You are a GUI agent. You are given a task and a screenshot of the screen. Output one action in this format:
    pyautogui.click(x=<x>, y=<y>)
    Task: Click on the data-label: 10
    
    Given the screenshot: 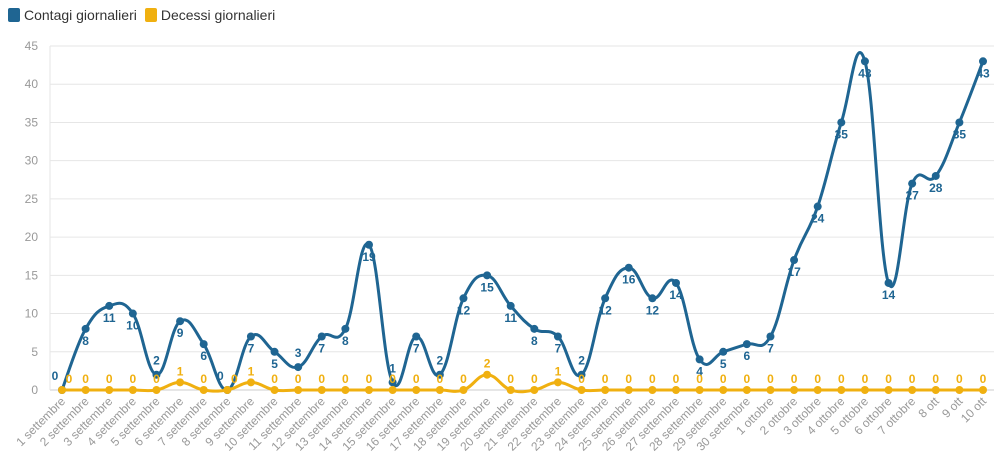 What is the action you would take?
    pyautogui.click(x=133, y=326)
    